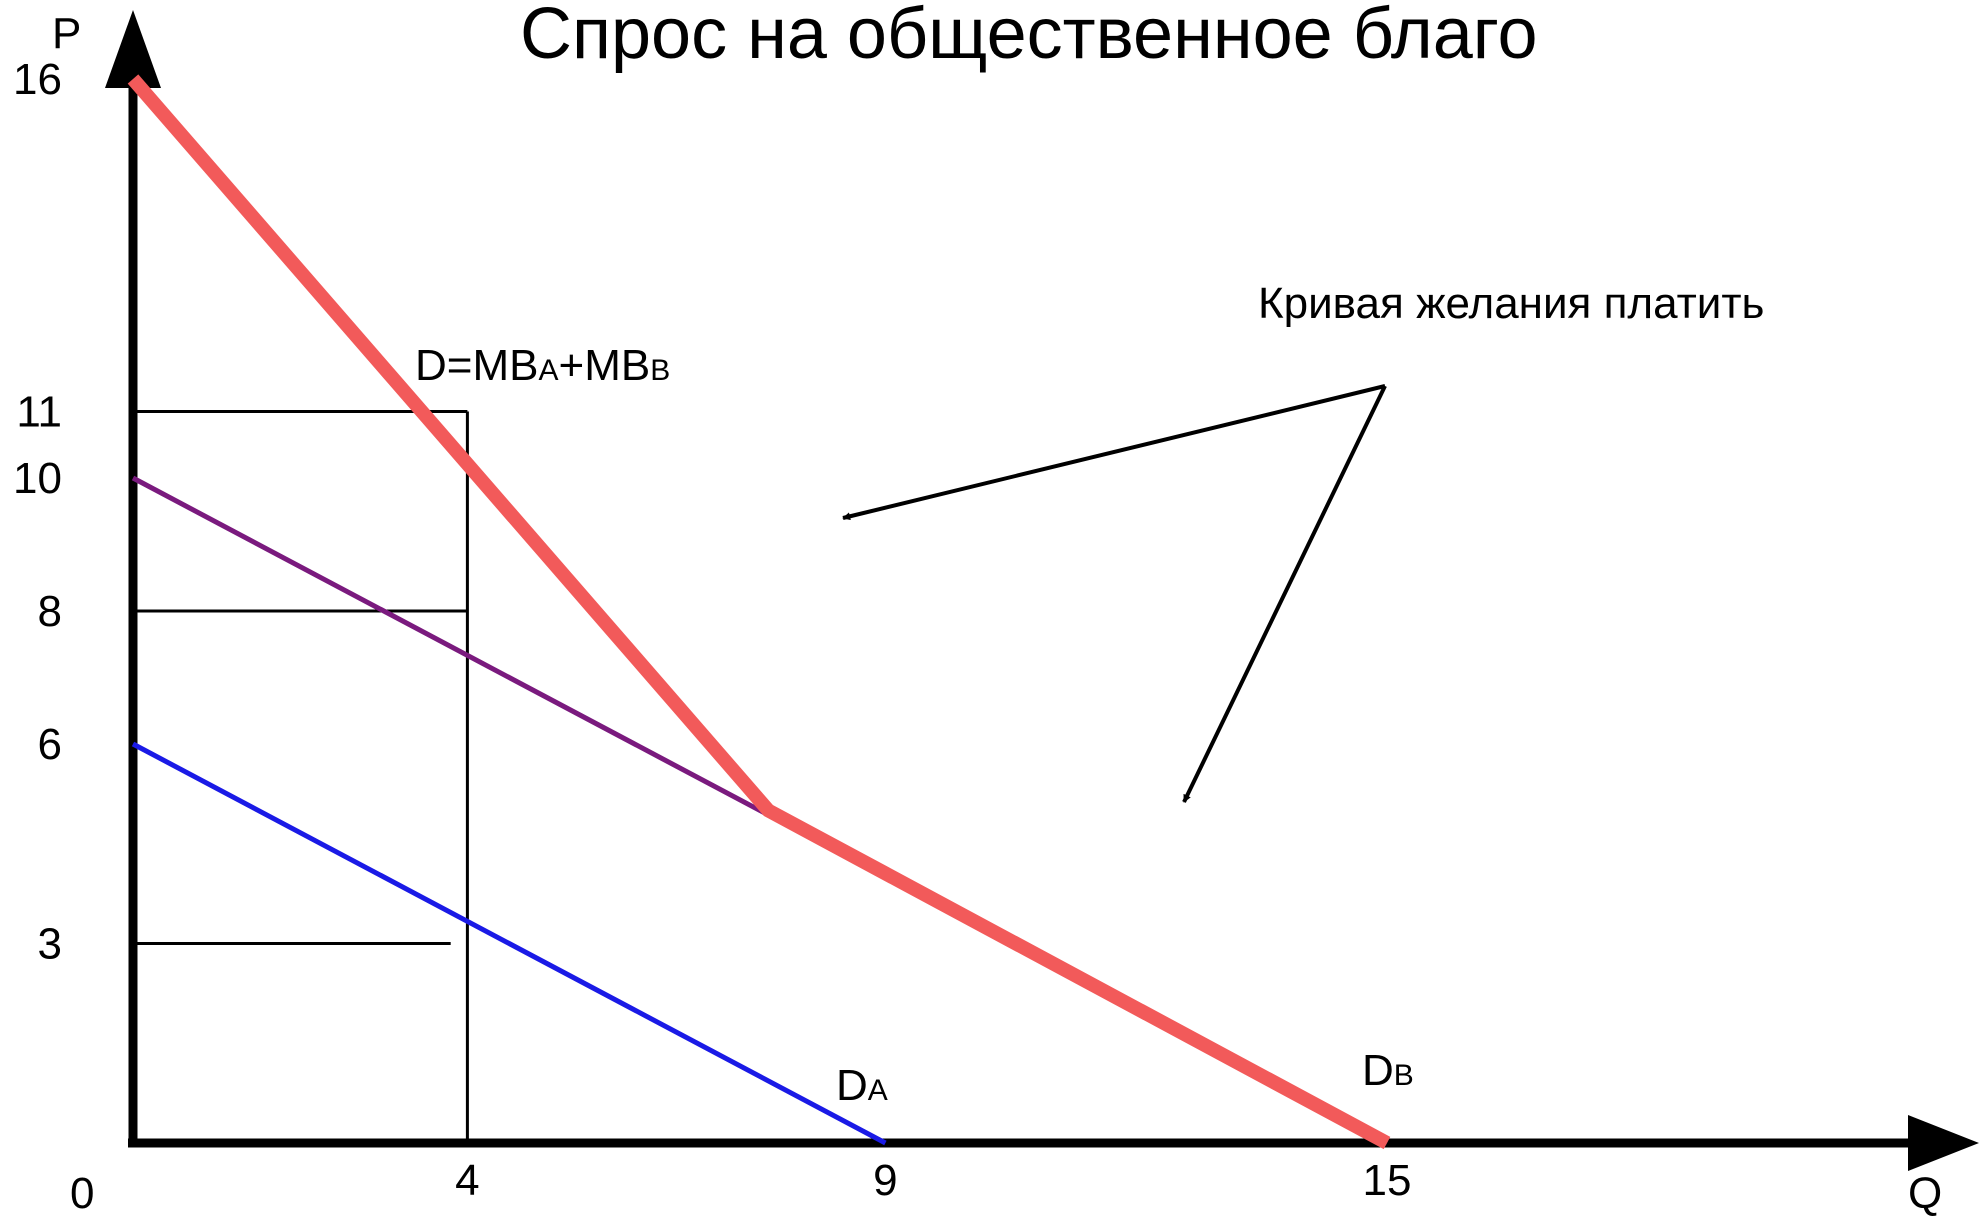 Image resolution: width=1979 pixels, height=1216 pixels. I want to click on y-tick-labels: 3 6 8 10 11 16, so click(37, 512).